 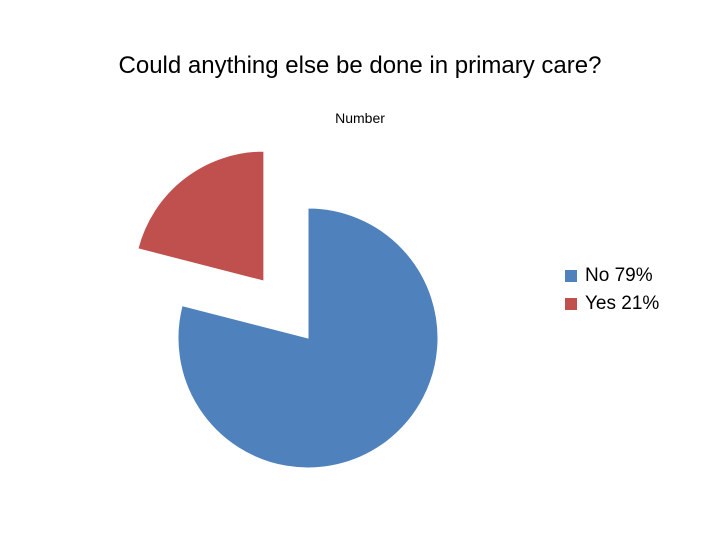 What do you see at coordinates (571, 304) in the screenshot?
I see `legend-swatch-yes` at bounding box center [571, 304].